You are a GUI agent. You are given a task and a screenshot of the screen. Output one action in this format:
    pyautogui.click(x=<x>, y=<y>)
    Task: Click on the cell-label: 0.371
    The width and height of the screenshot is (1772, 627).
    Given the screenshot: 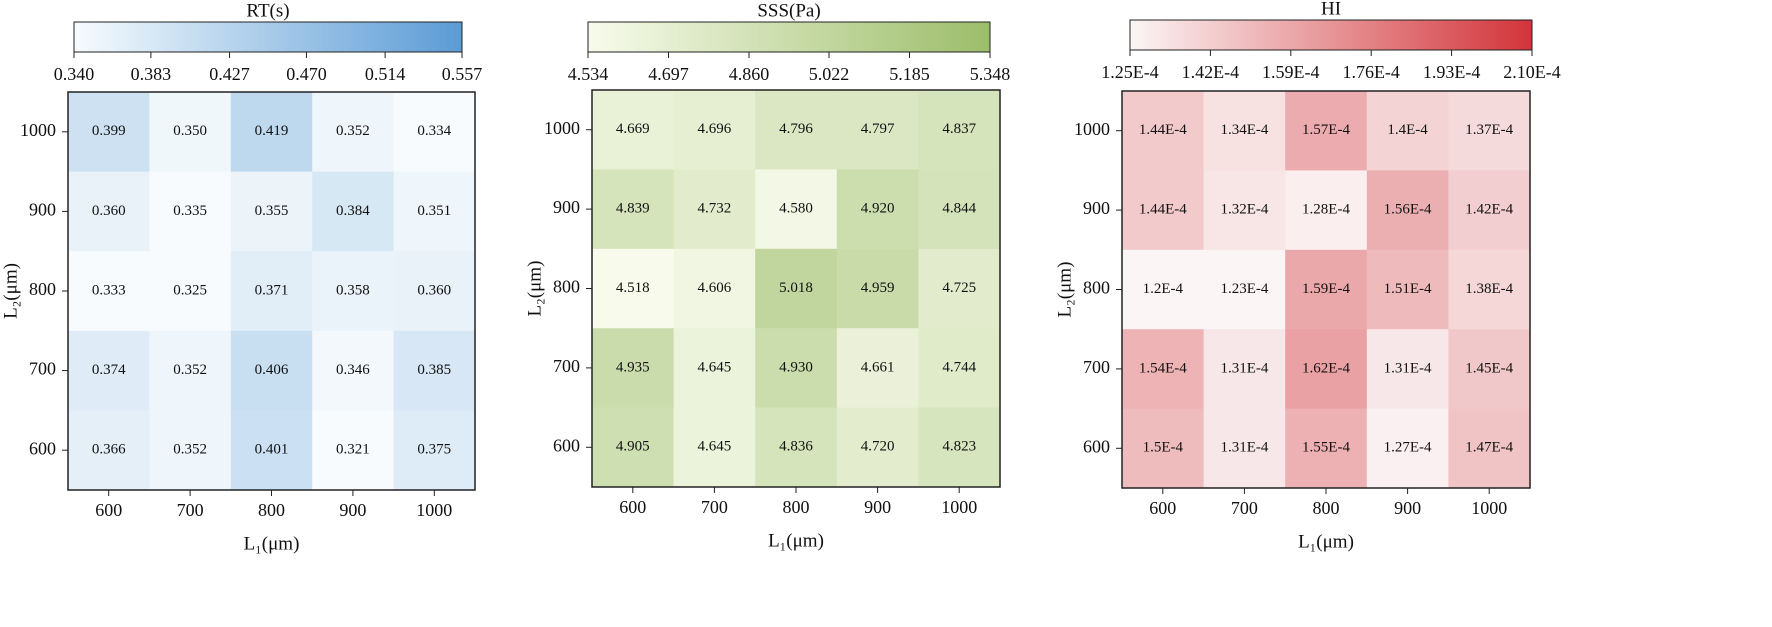 What is the action you would take?
    pyautogui.click(x=272, y=290)
    